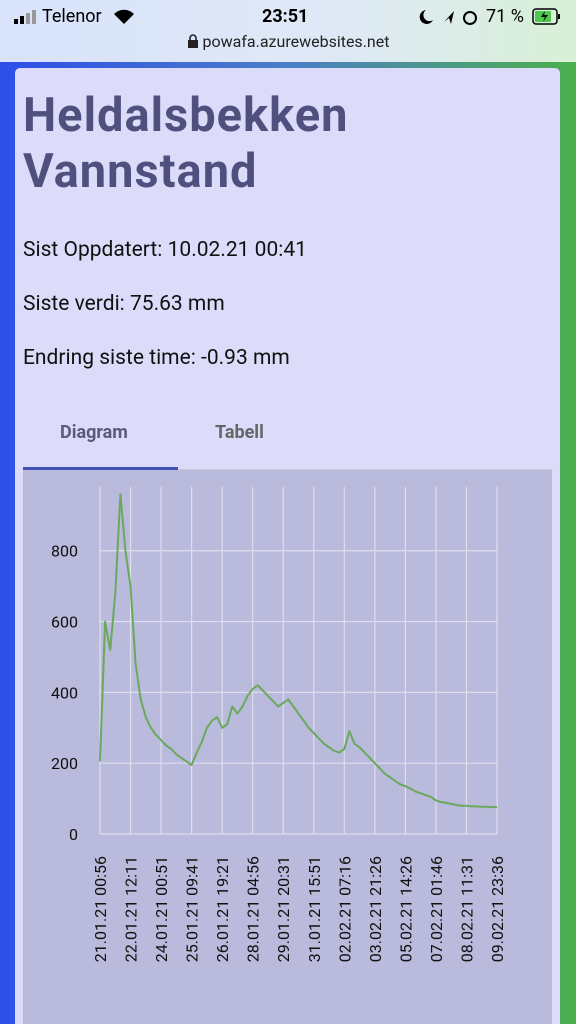  I want to click on url-text: powafa.azurewebsites.net, so click(296, 41).